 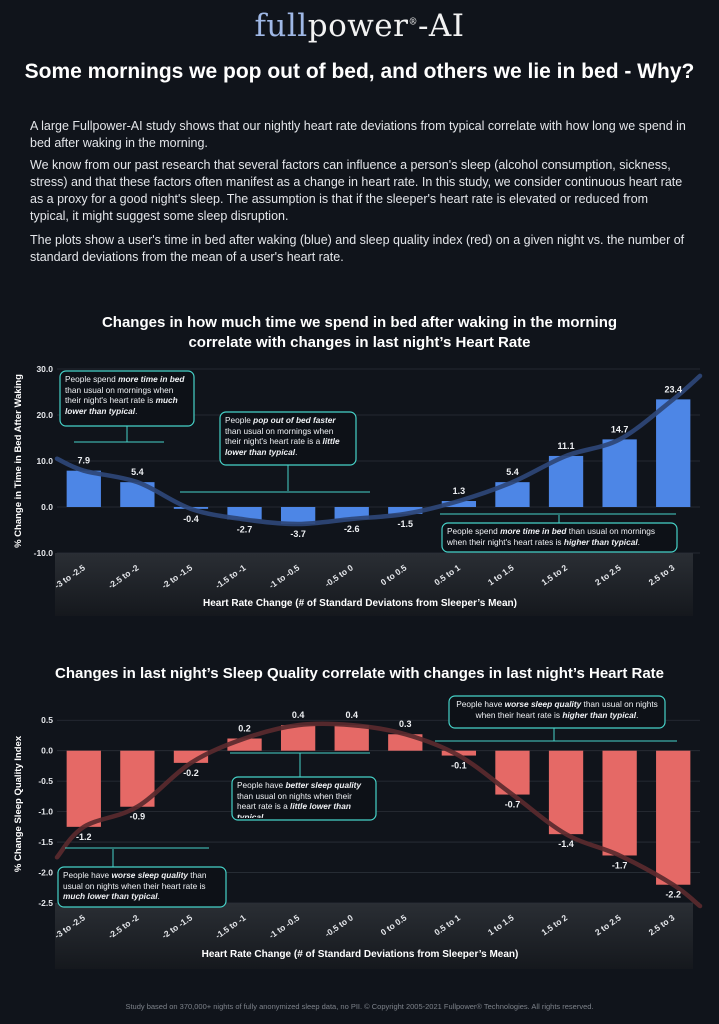 I want to click on chart2-y-tick-label: 0.5, so click(x=47, y=720).